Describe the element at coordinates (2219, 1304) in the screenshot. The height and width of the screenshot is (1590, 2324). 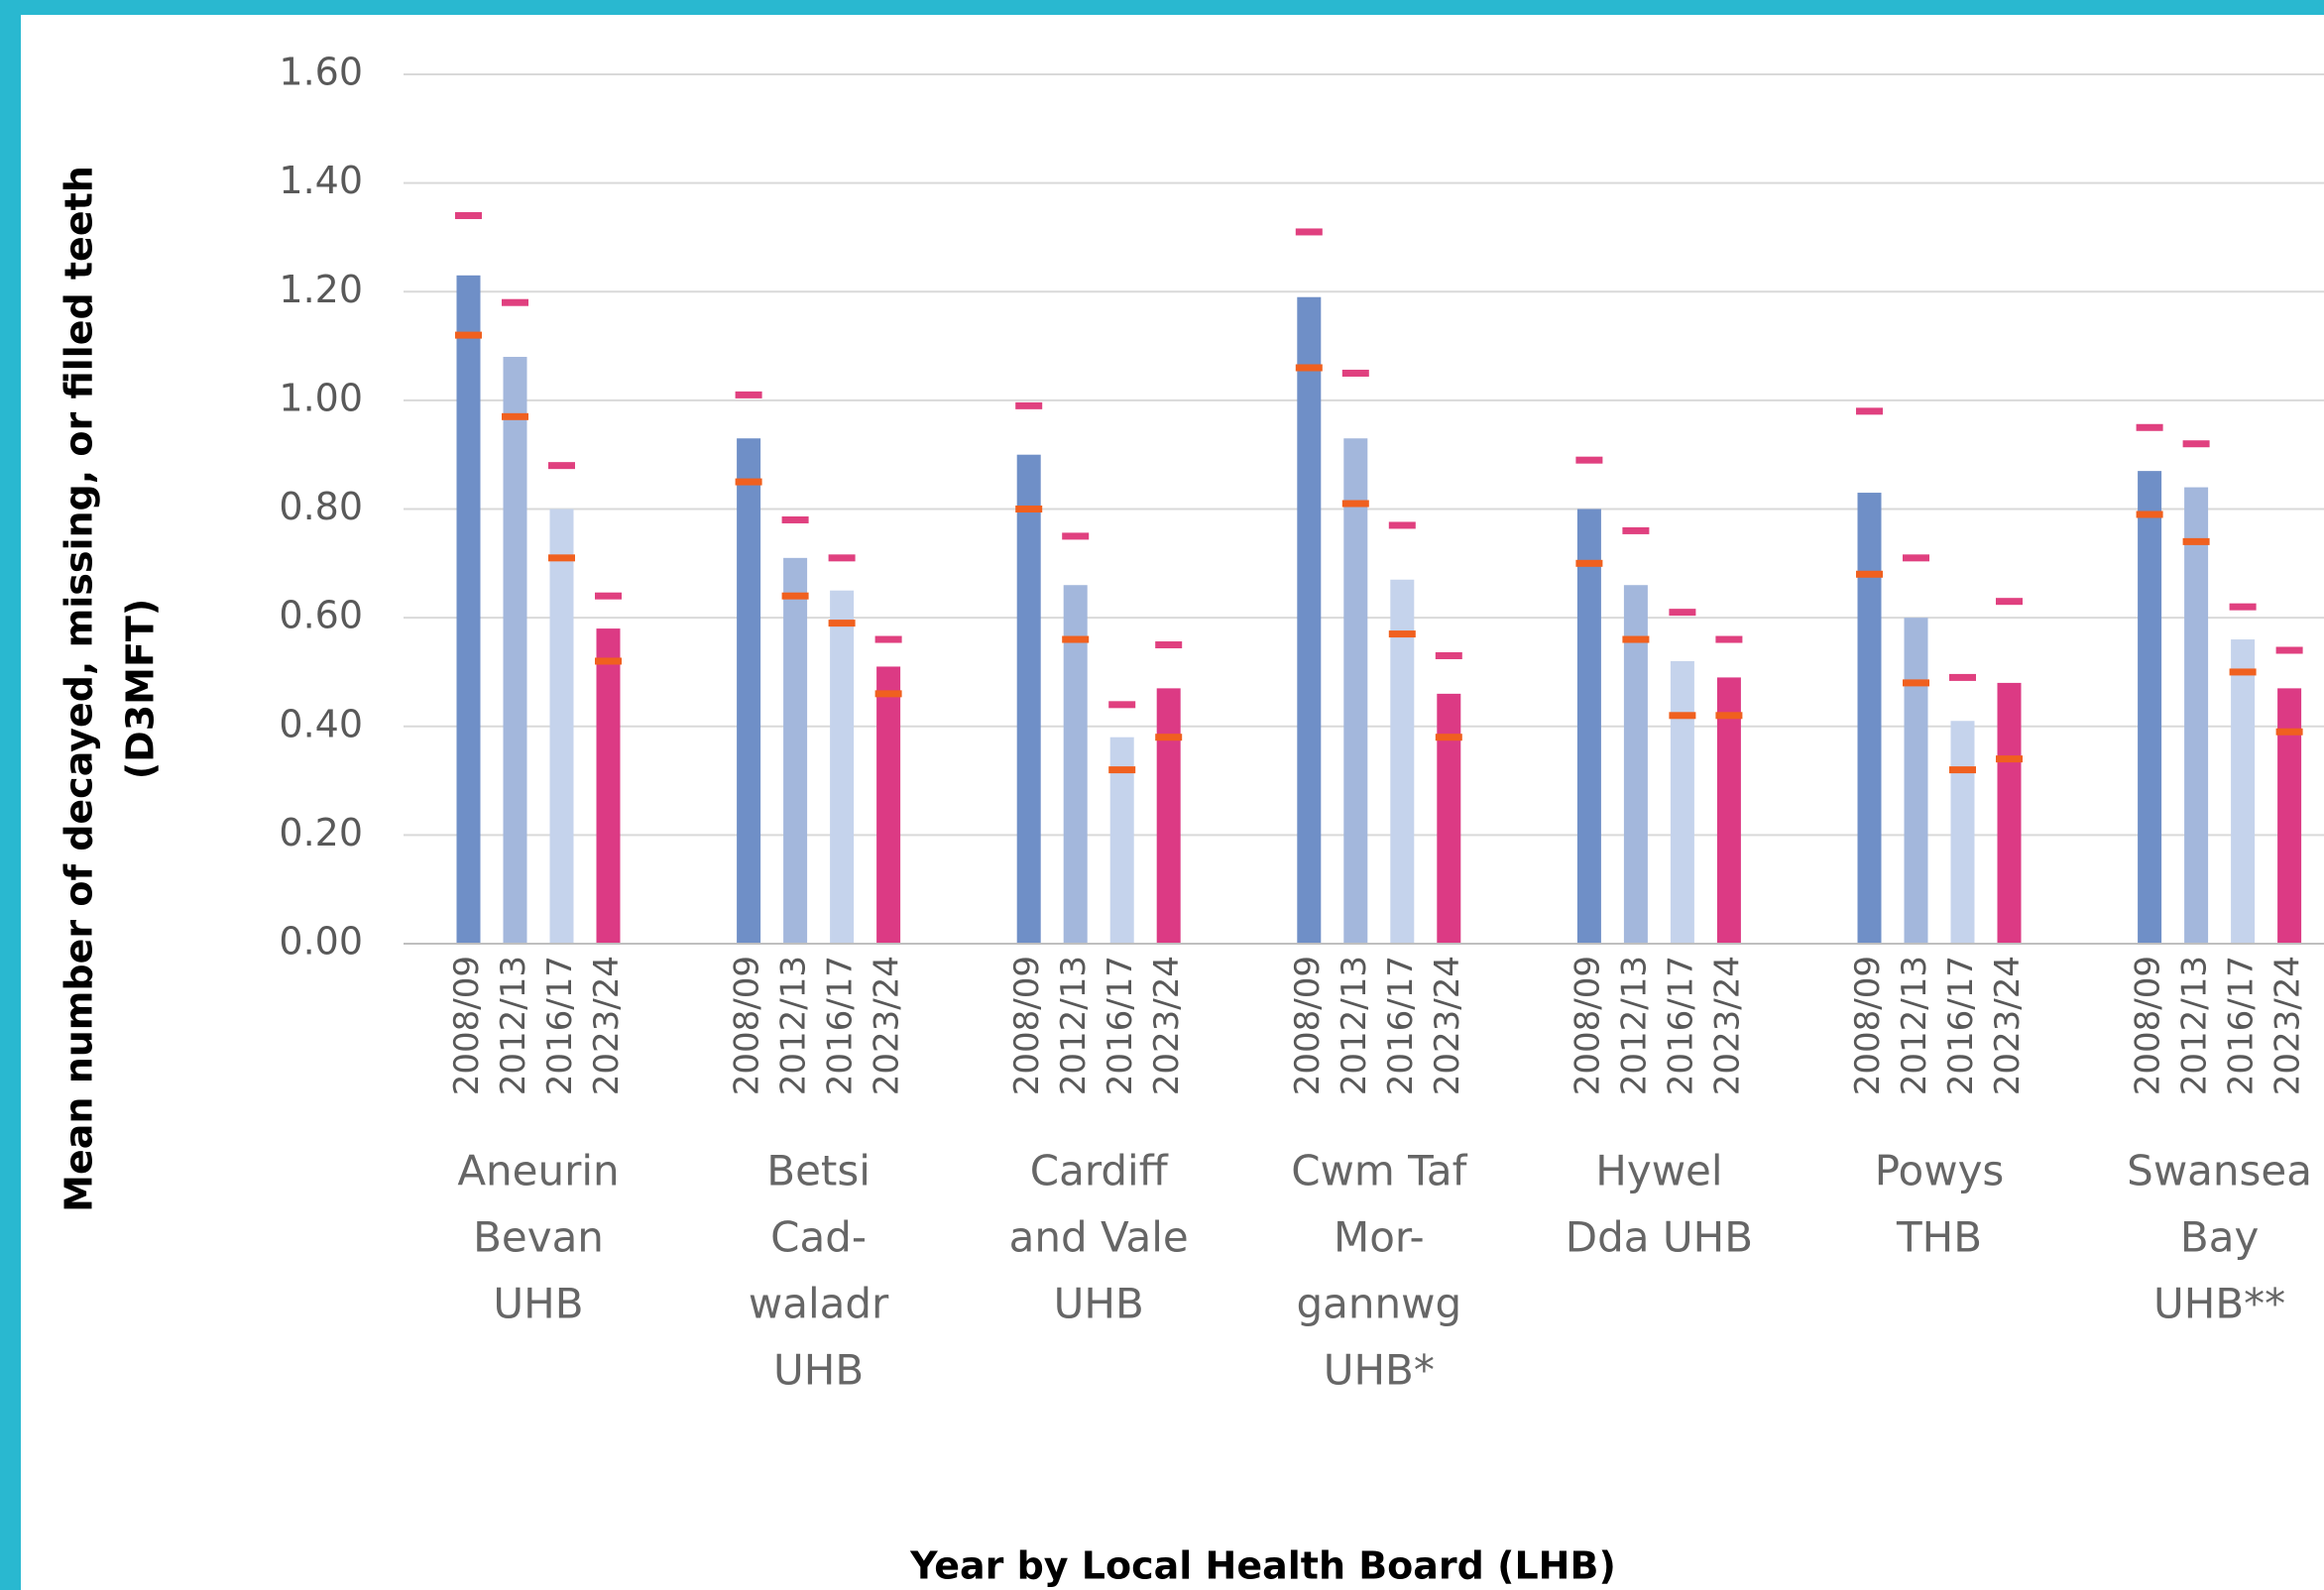
I see `group-label: UHB**` at that location.